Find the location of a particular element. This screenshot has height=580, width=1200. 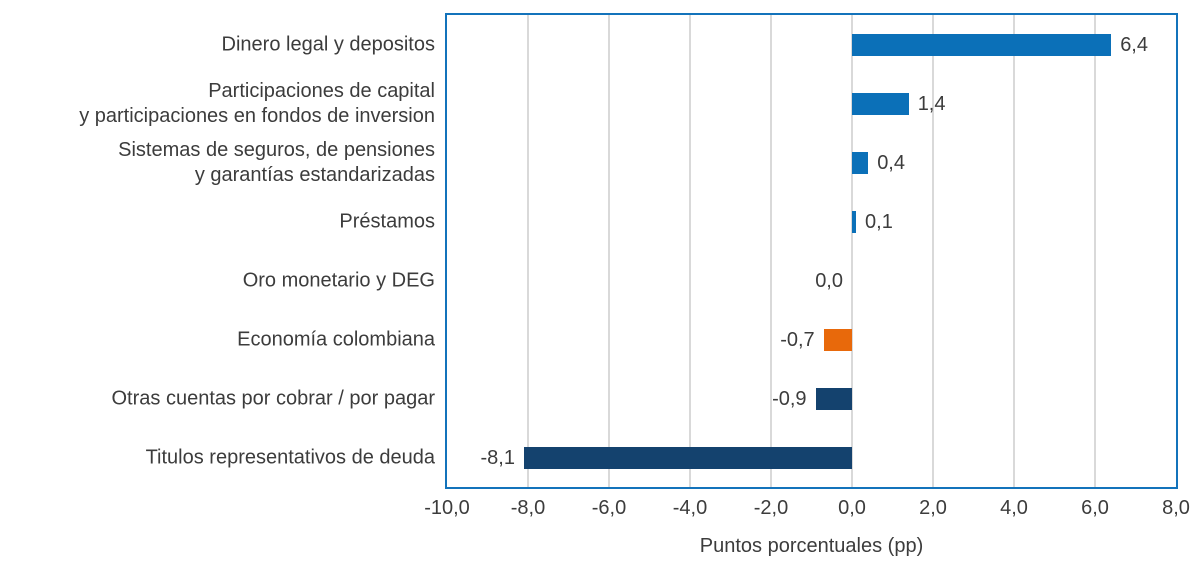

value-label: 0,0 is located at coordinates (829, 280).